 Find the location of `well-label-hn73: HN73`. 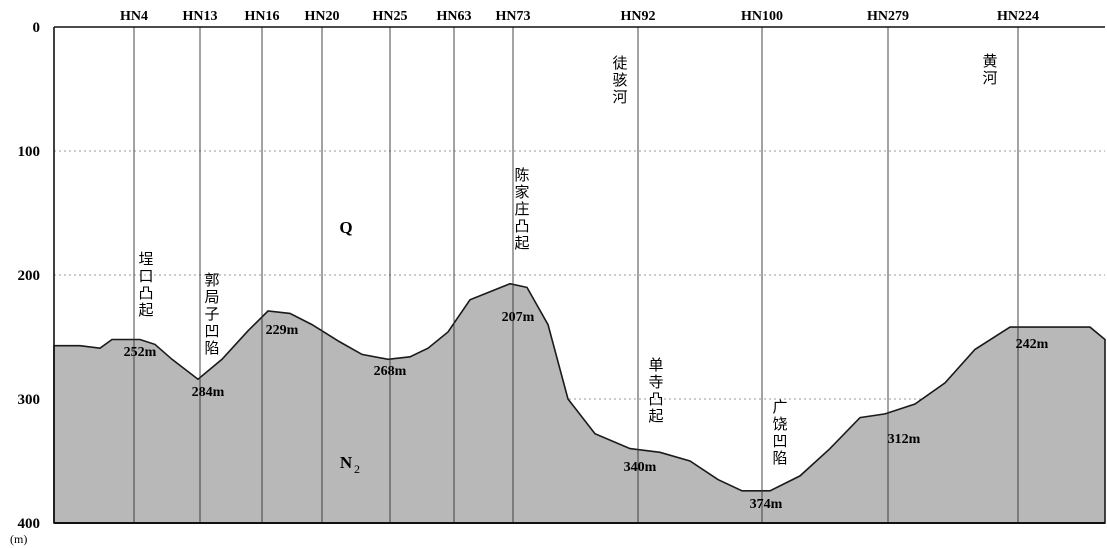

well-label-hn73: HN73 is located at coordinates (513, 16).